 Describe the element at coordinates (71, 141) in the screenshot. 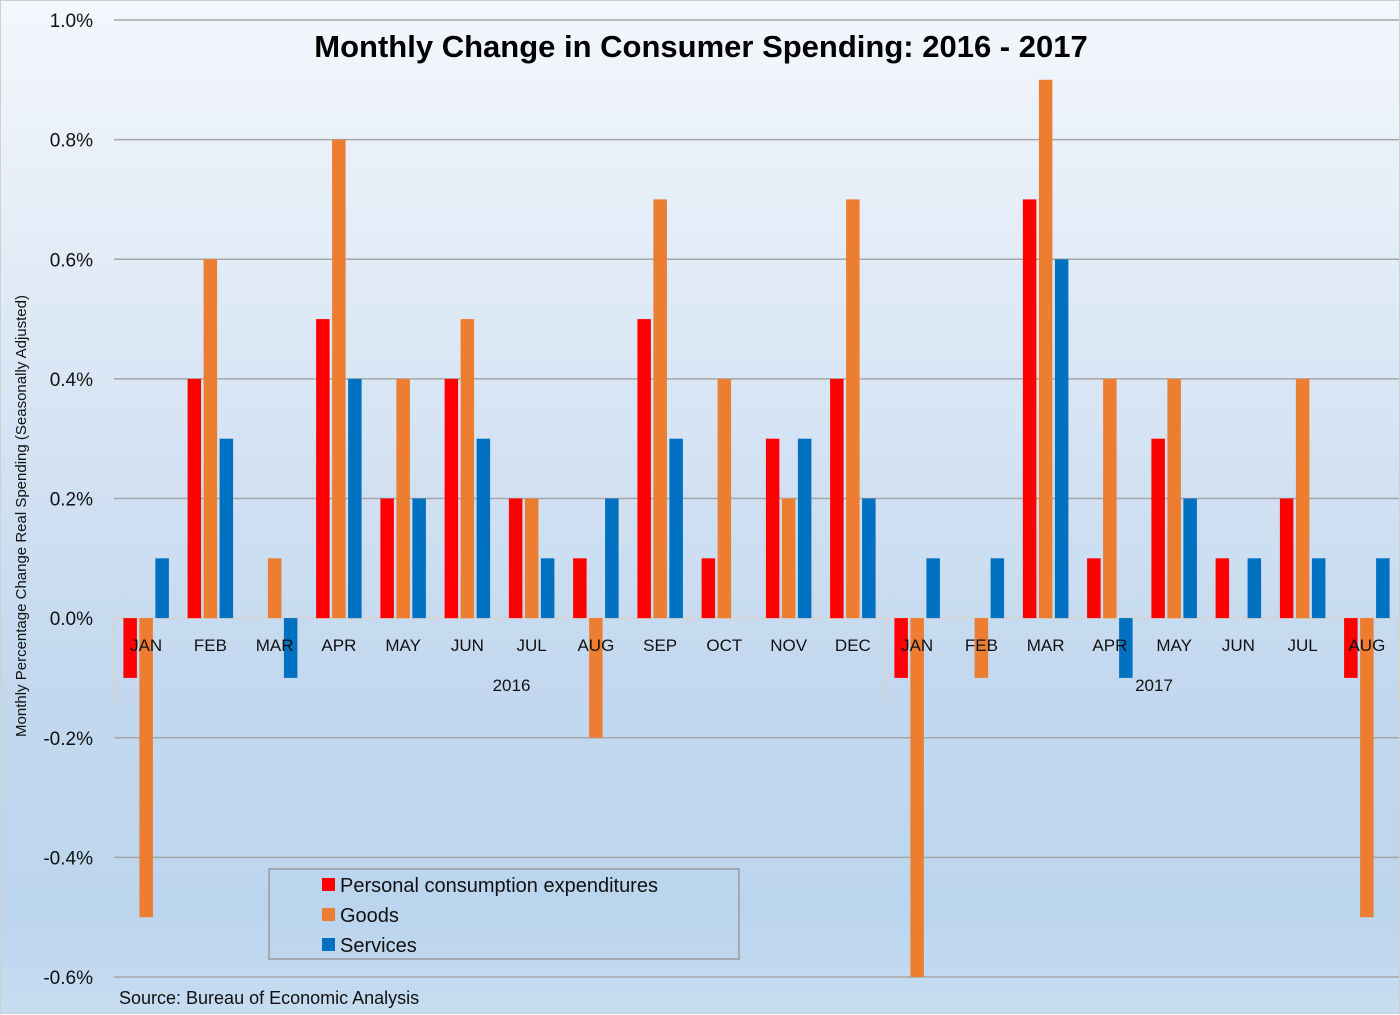

I see `y-tick-label: 0.8%` at that location.